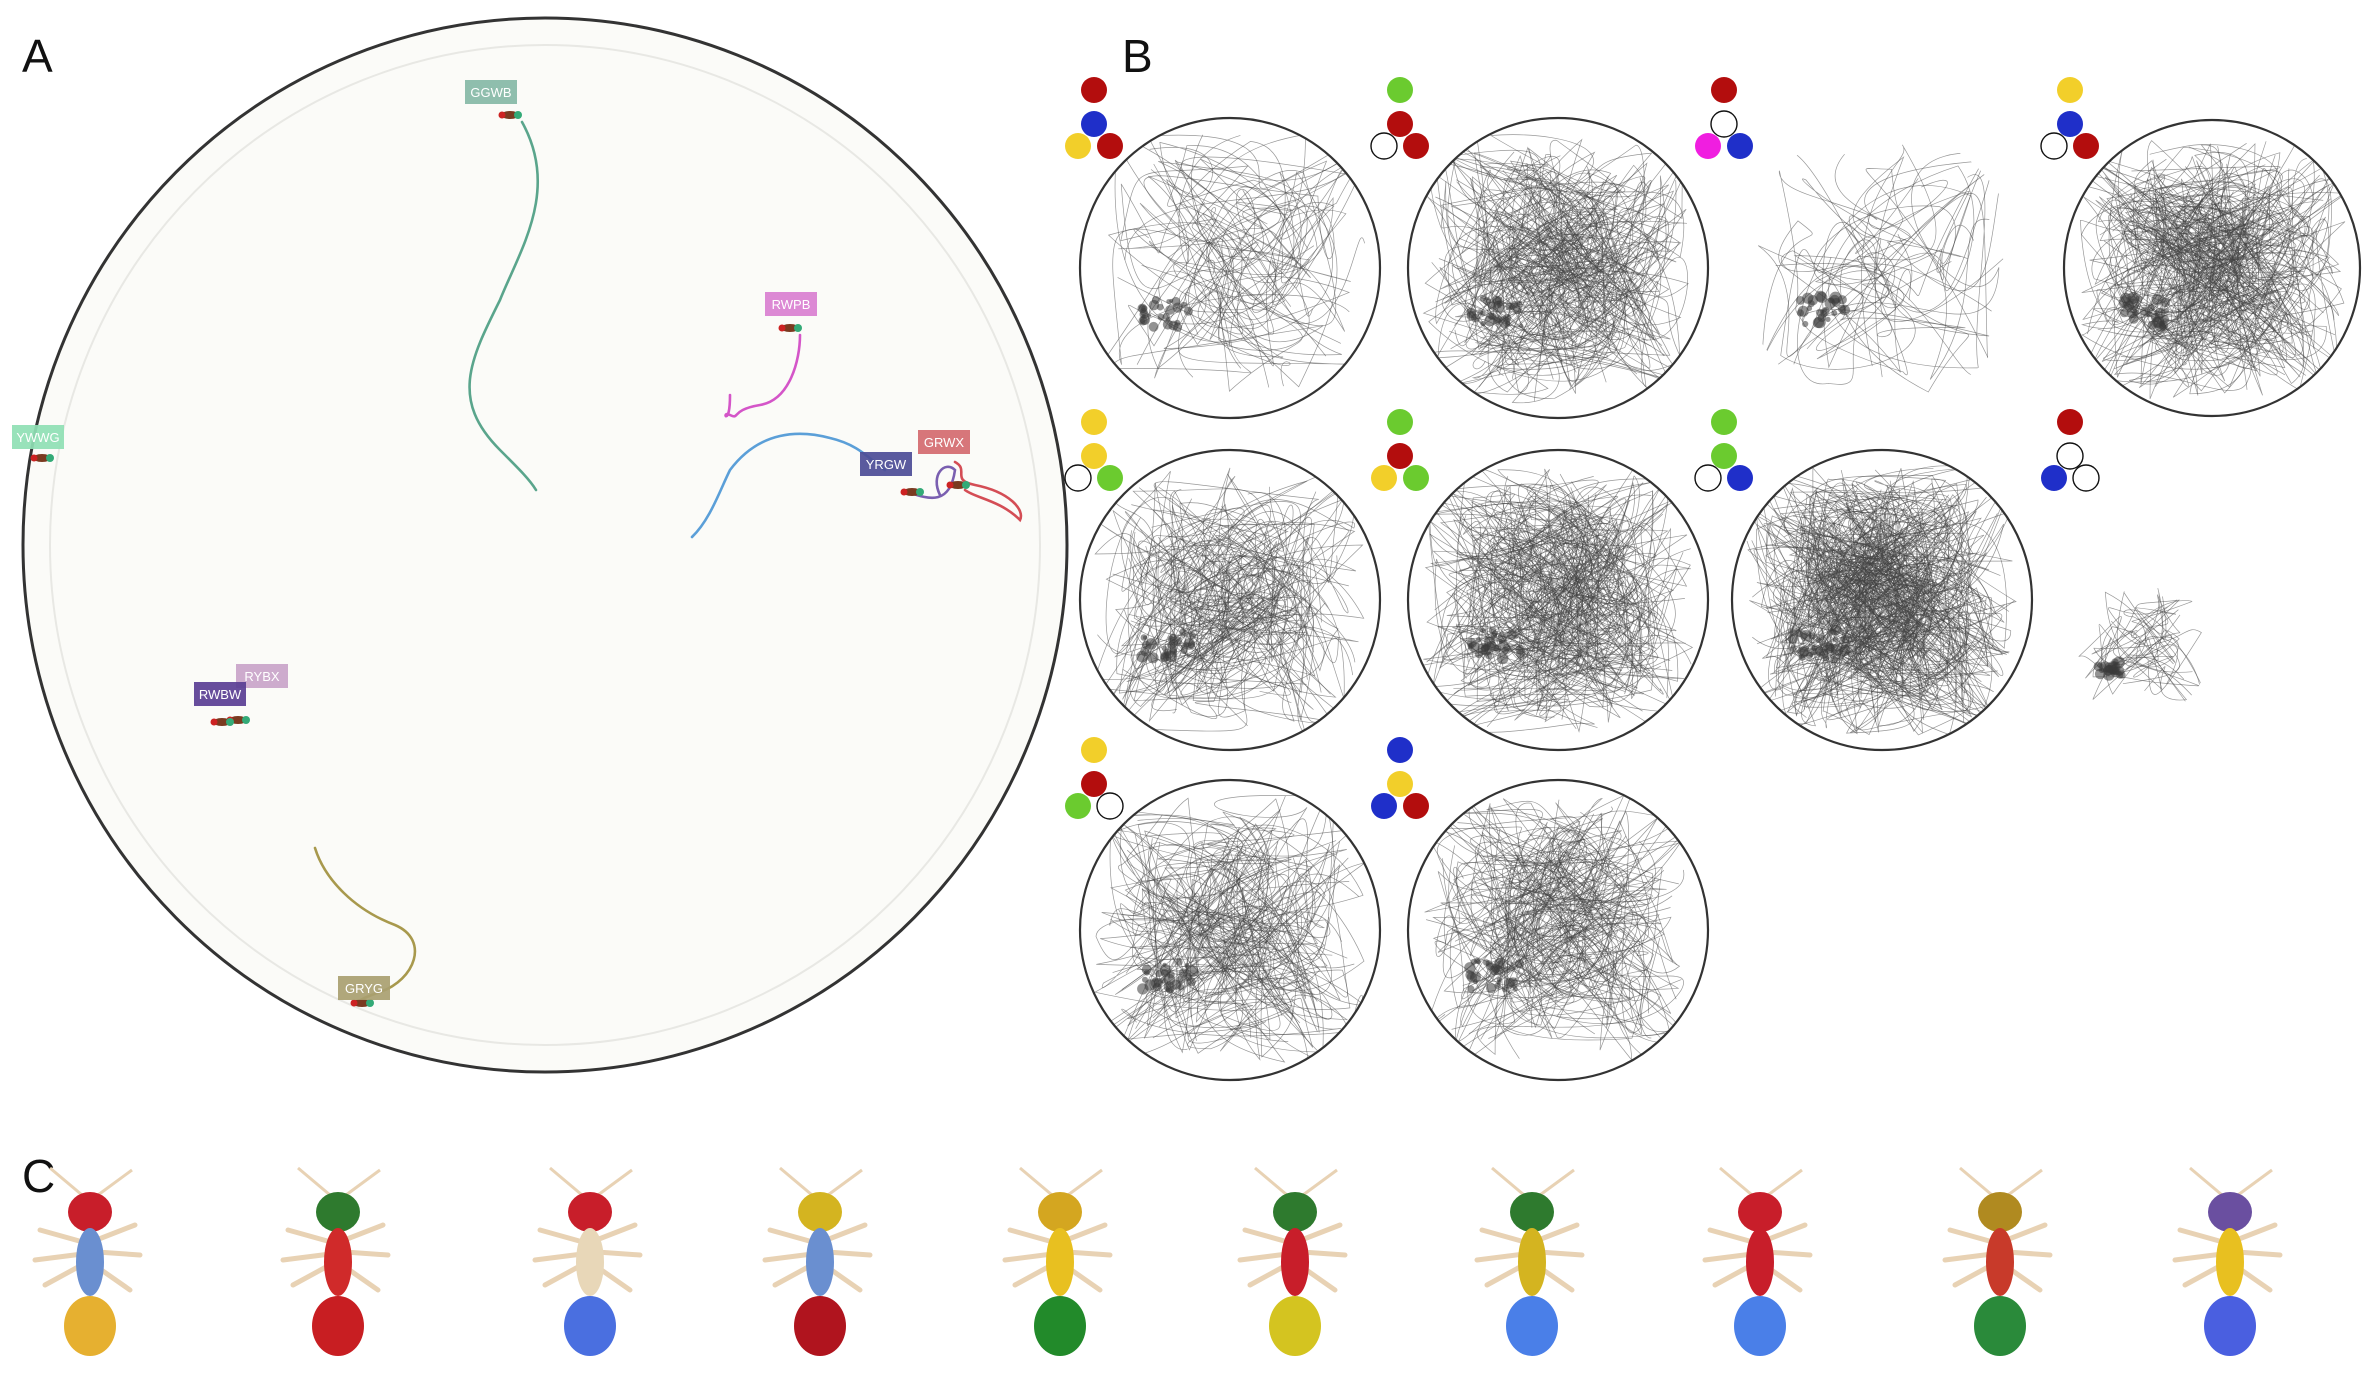 This screenshot has width=2362, height=1387. I want to click on arena-tag: RWBW, so click(220, 694).